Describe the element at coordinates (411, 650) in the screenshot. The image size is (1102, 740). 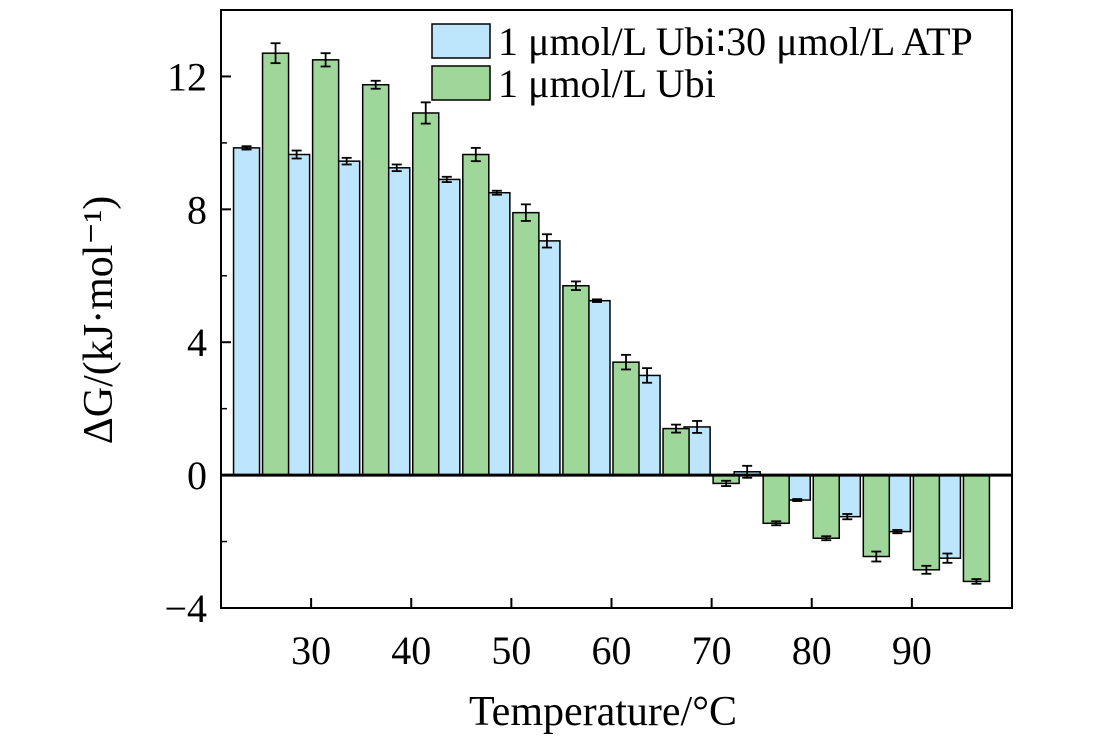
I see `x-tick-label-40: 40` at that location.